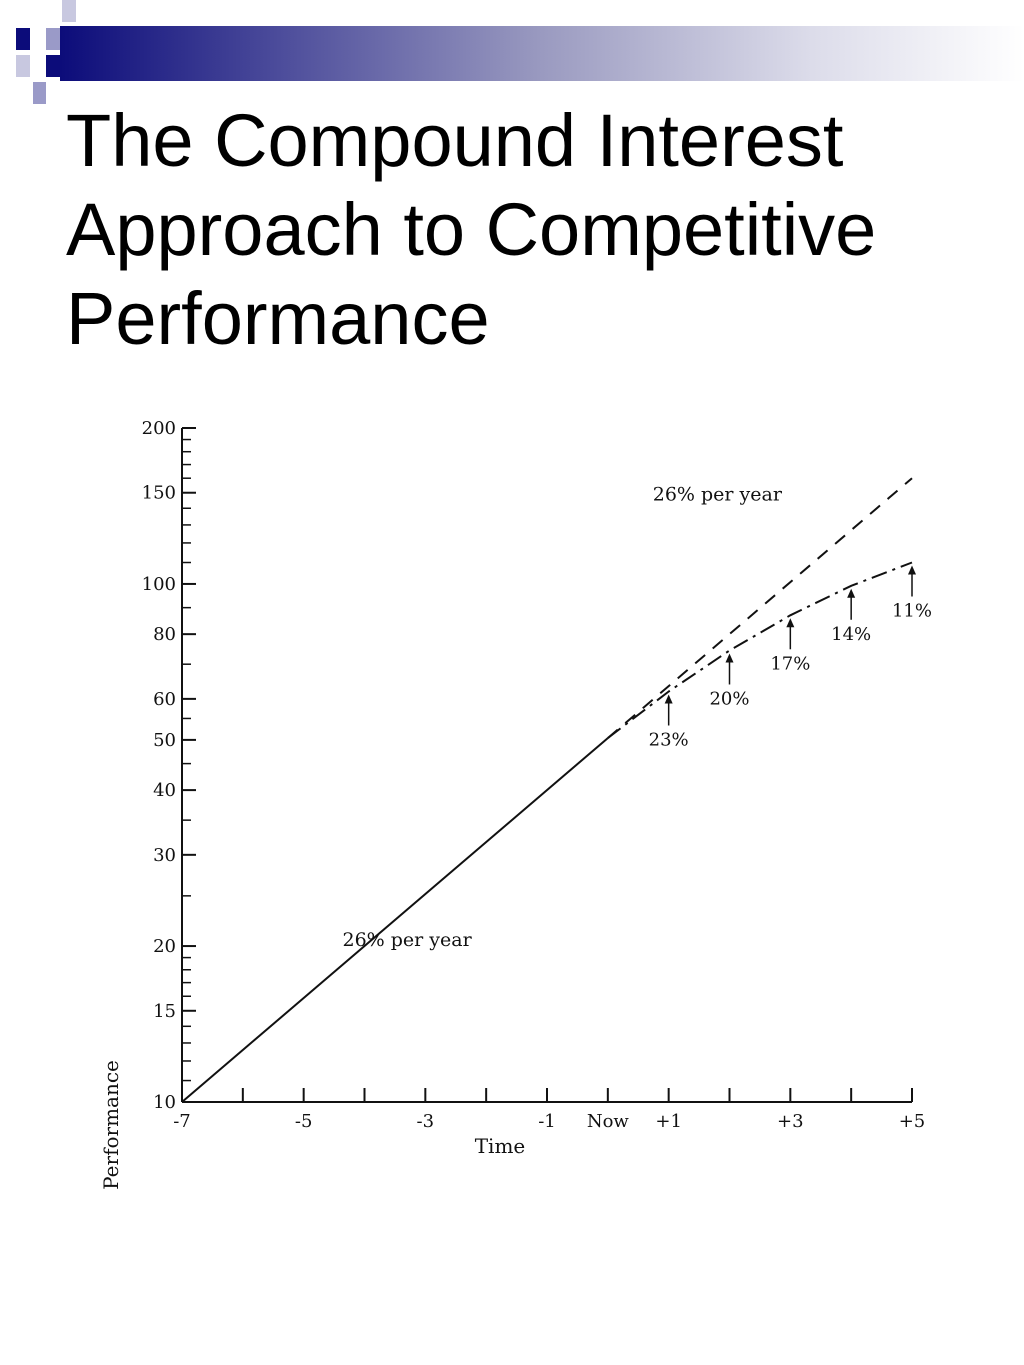 Image resolution: width=1024 pixels, height=1365 pixels. What do you see at coordinates (164, 946) in the screenshot?
I see `y-tick-label: 20` at bounding box center [164, 946].